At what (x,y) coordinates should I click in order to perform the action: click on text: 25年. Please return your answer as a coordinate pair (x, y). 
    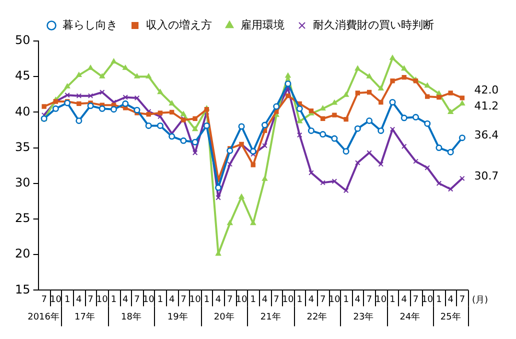
    Looking at the image, I should click on (450, 317).